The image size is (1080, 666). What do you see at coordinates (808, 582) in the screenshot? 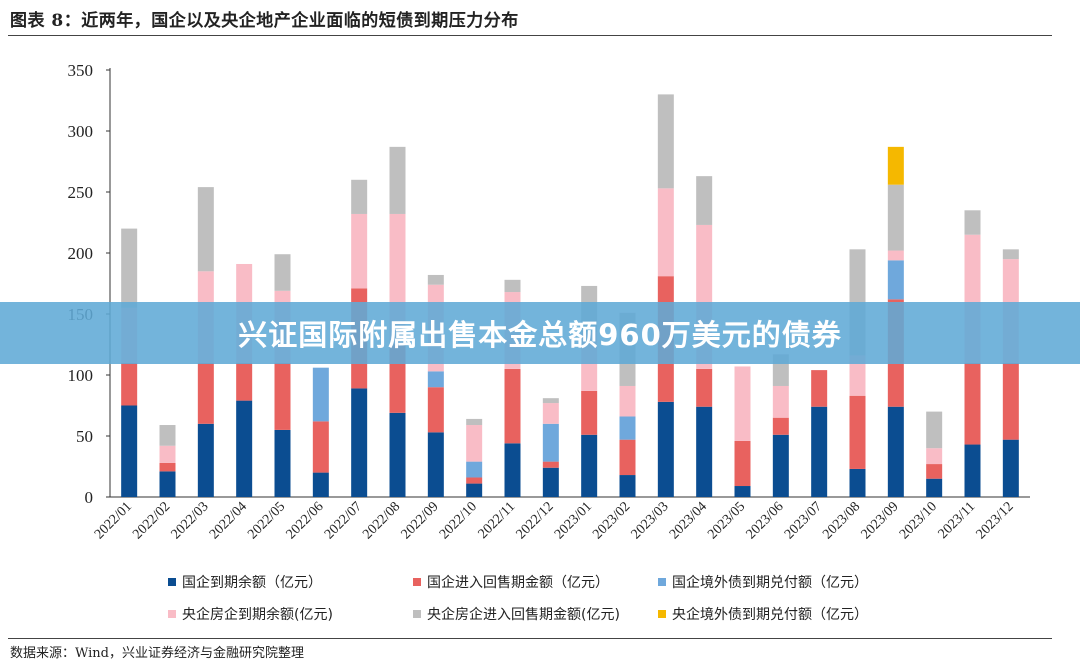
I see `legend-item-3: 国企境外债到期兑付额（亿元）` at bounding box center [808, 582].